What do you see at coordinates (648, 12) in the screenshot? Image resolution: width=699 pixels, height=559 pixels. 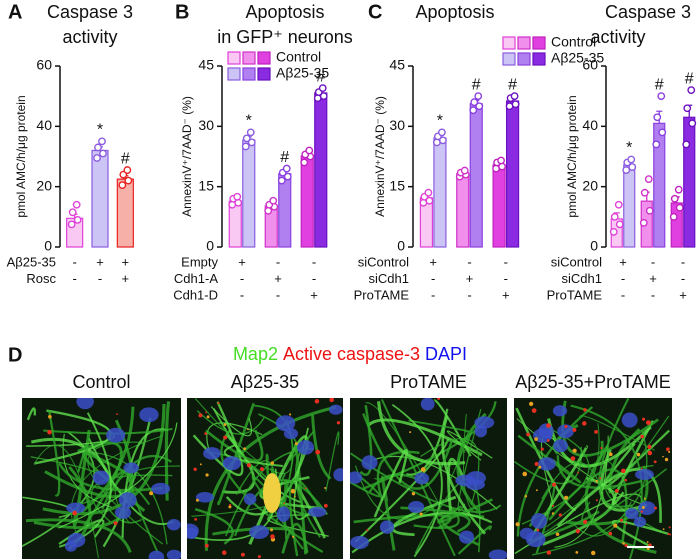 I see `chart-title: Caspase 3` at bounding box center [648, 12].